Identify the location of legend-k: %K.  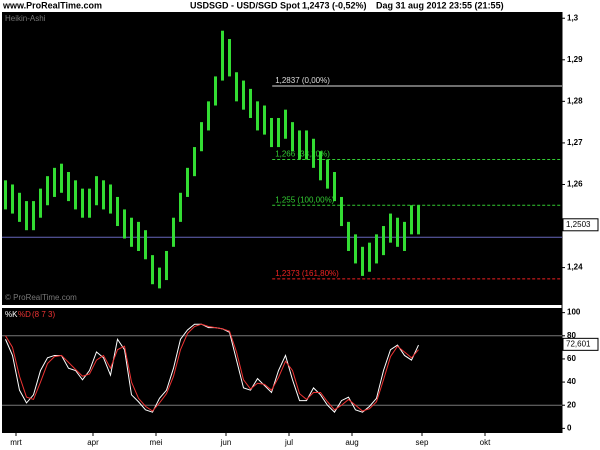
(11, 314).